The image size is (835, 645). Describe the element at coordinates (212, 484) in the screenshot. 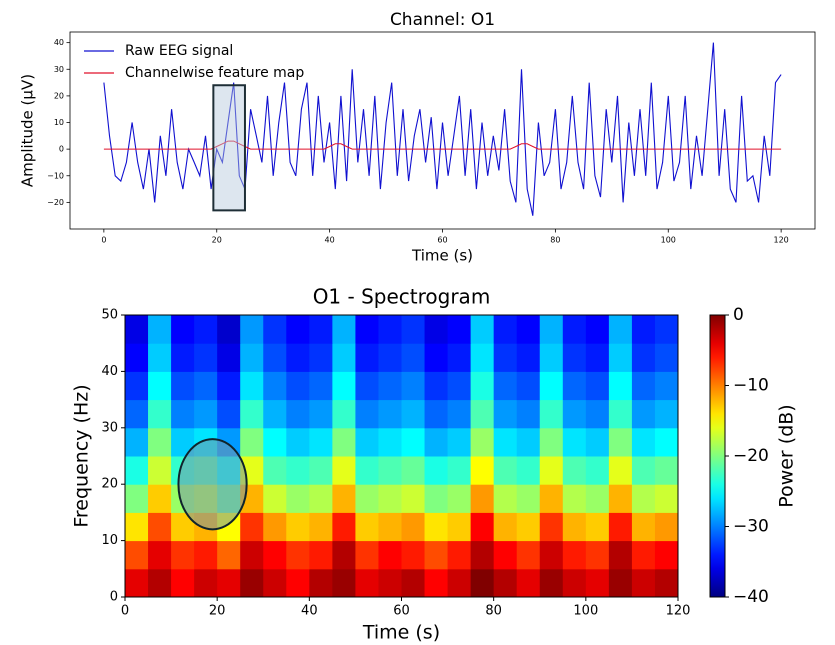

I see `highlight-ellipse` at that location.